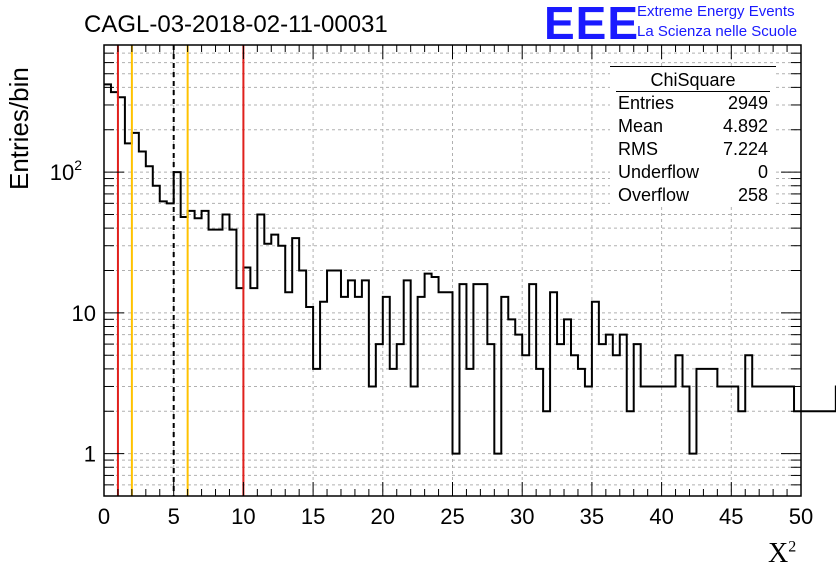  What do you see at coordinates (104, 516) in the screenshot?
I see `x-tick-label: 0` at bounding box center [104, 516].